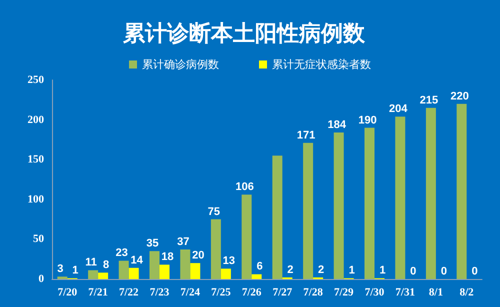  What do you see at coordinates (321, 64) in the screenshot?
I see `legend-label: 累计无症状感染者数` at bounding box center [321, 64].